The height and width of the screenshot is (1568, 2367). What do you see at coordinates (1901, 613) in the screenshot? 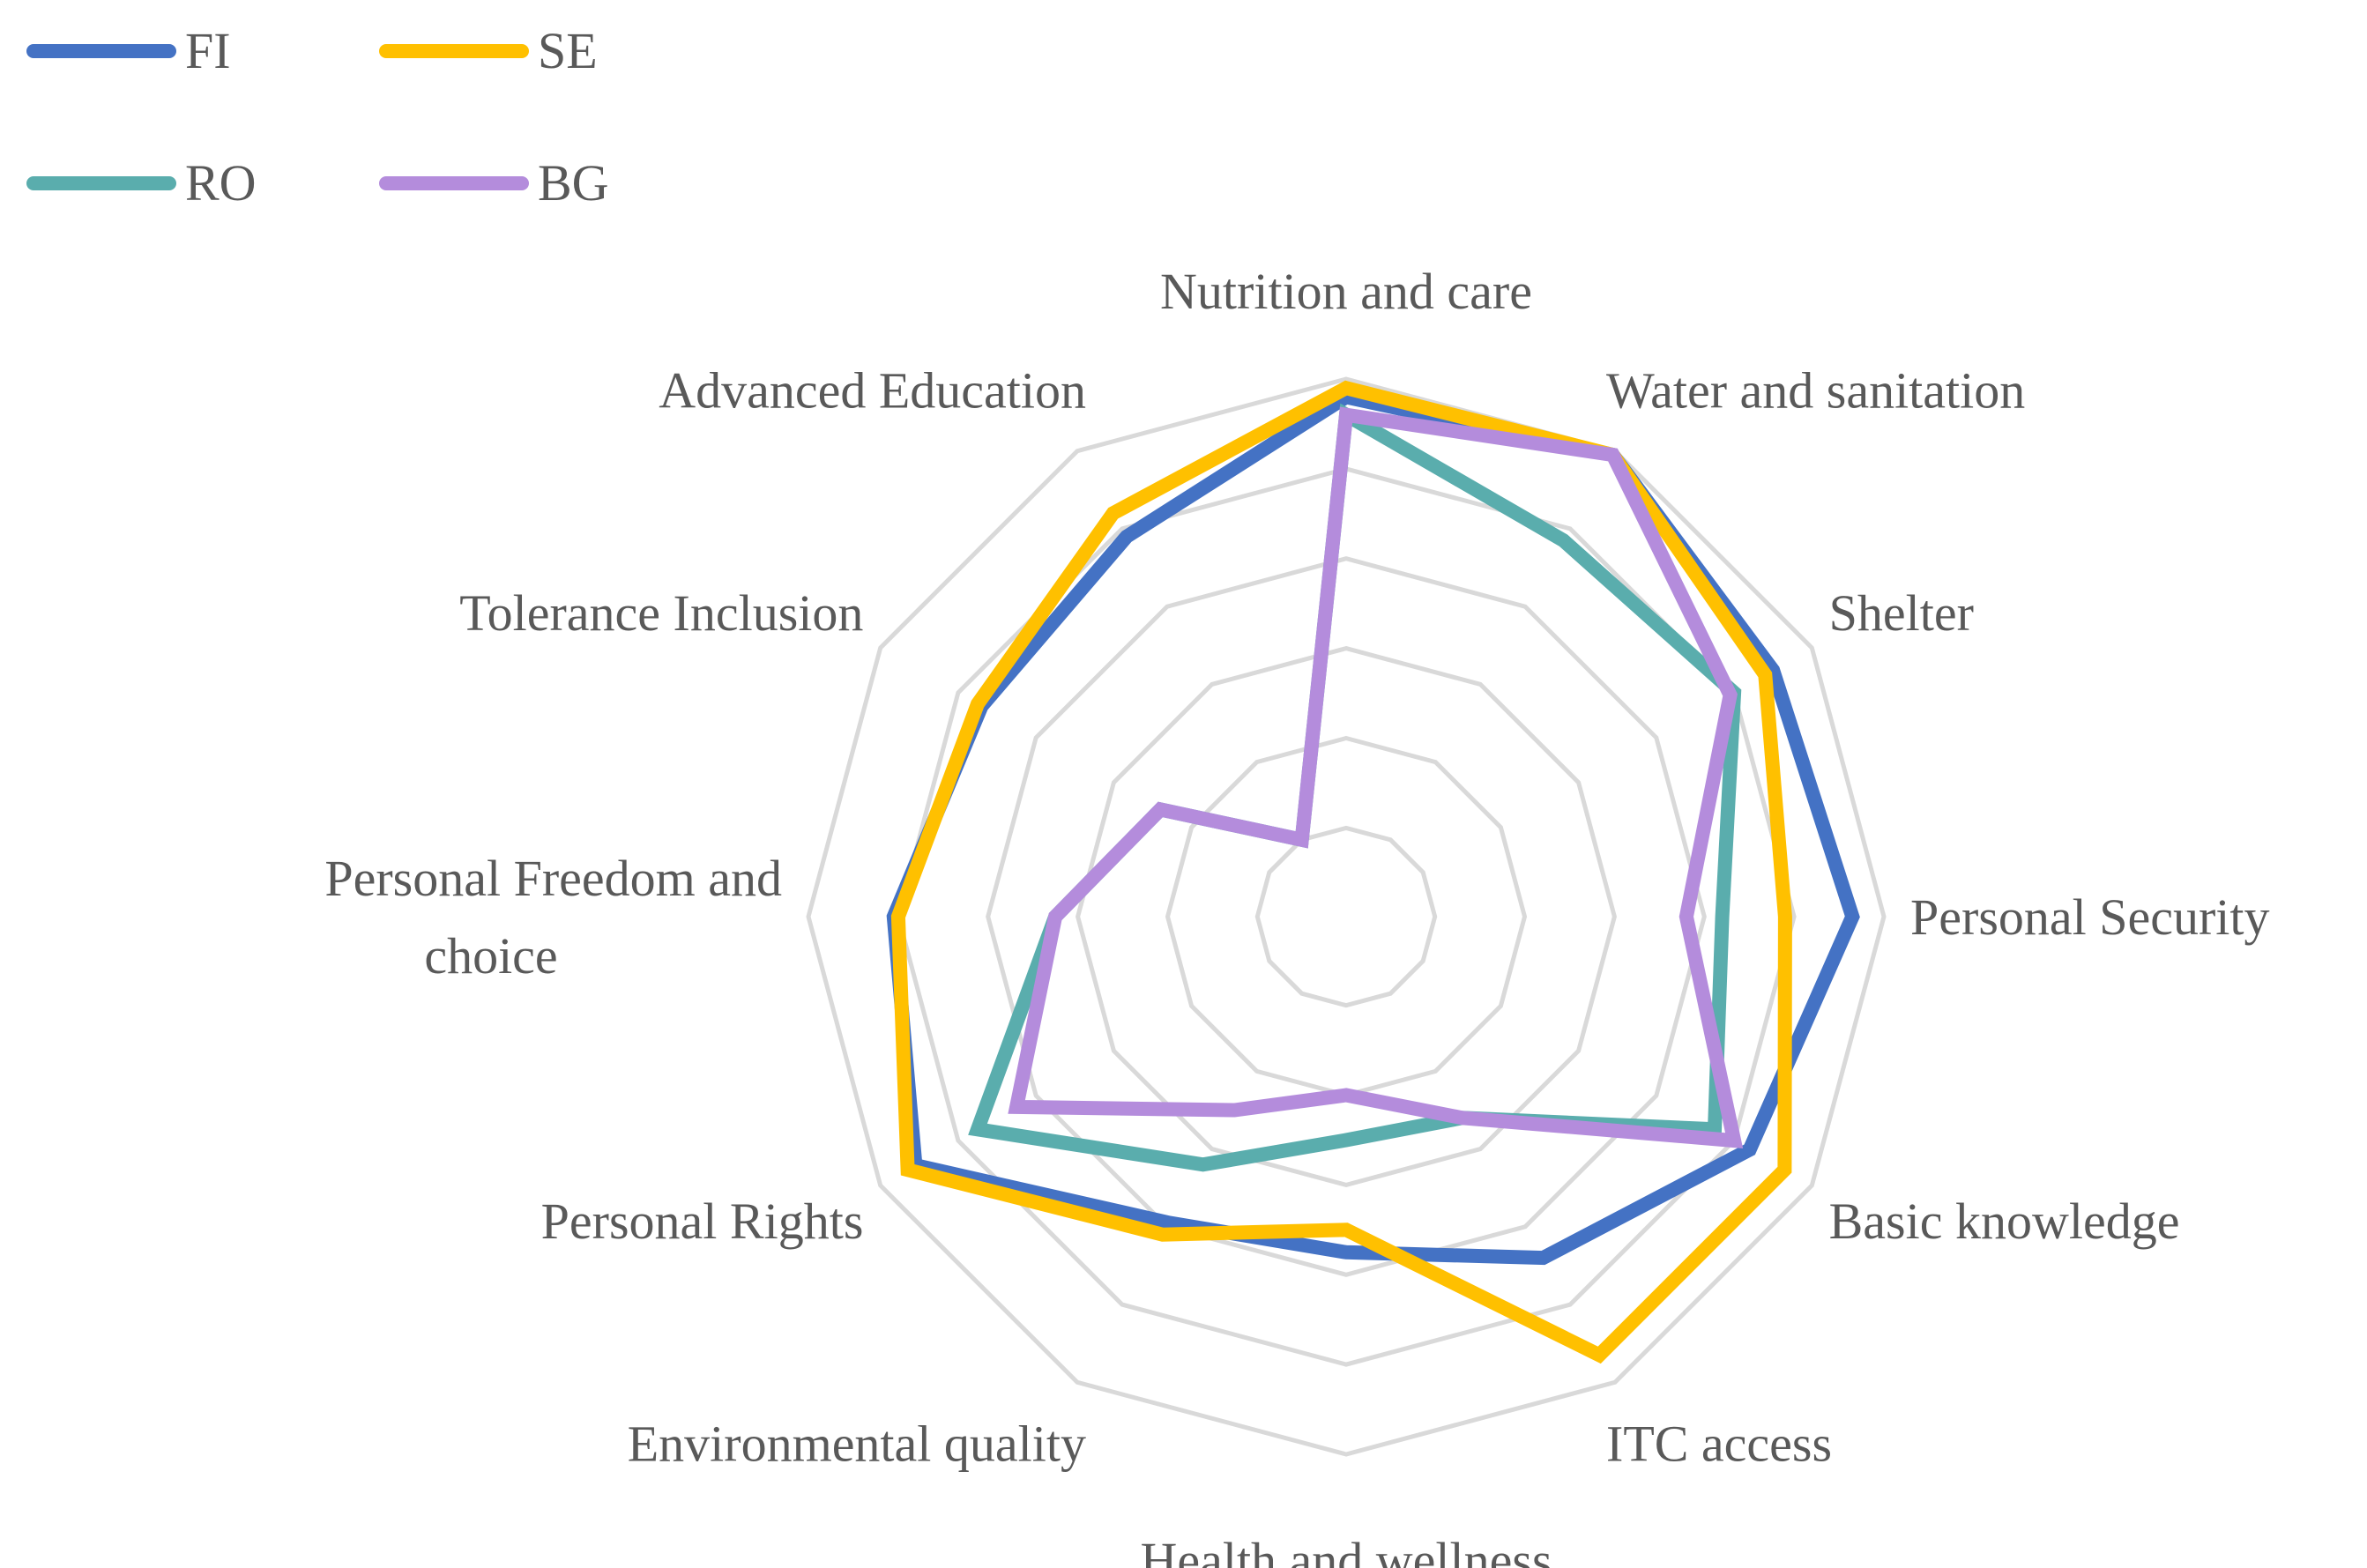
I see `axis-label-shelter: Shelter` at bounding box center [1901, 613].